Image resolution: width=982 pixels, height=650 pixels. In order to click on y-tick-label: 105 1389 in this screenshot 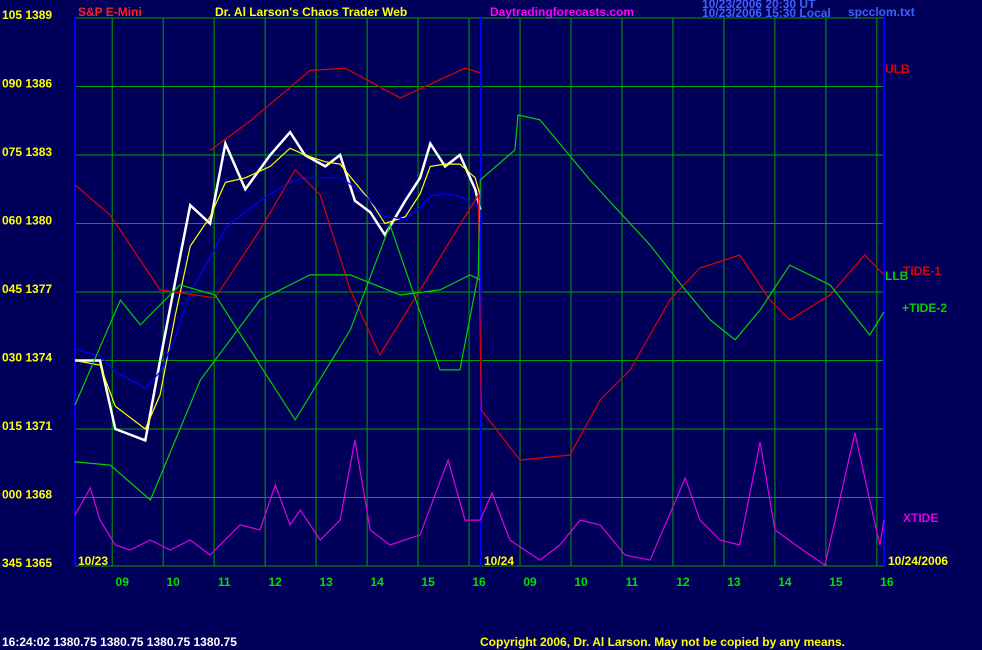, I will do `click(27, 15)`.